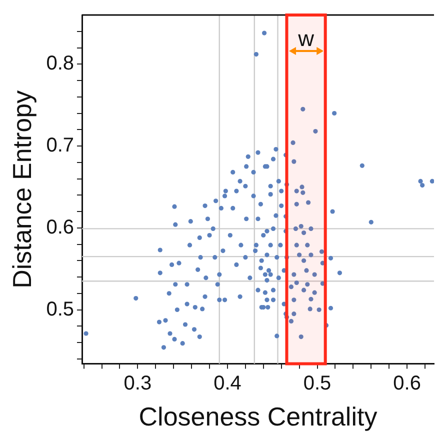 This screenshot has width=438, height=442. I want to click on x-tick-label: 0.6, so click(407, 383).